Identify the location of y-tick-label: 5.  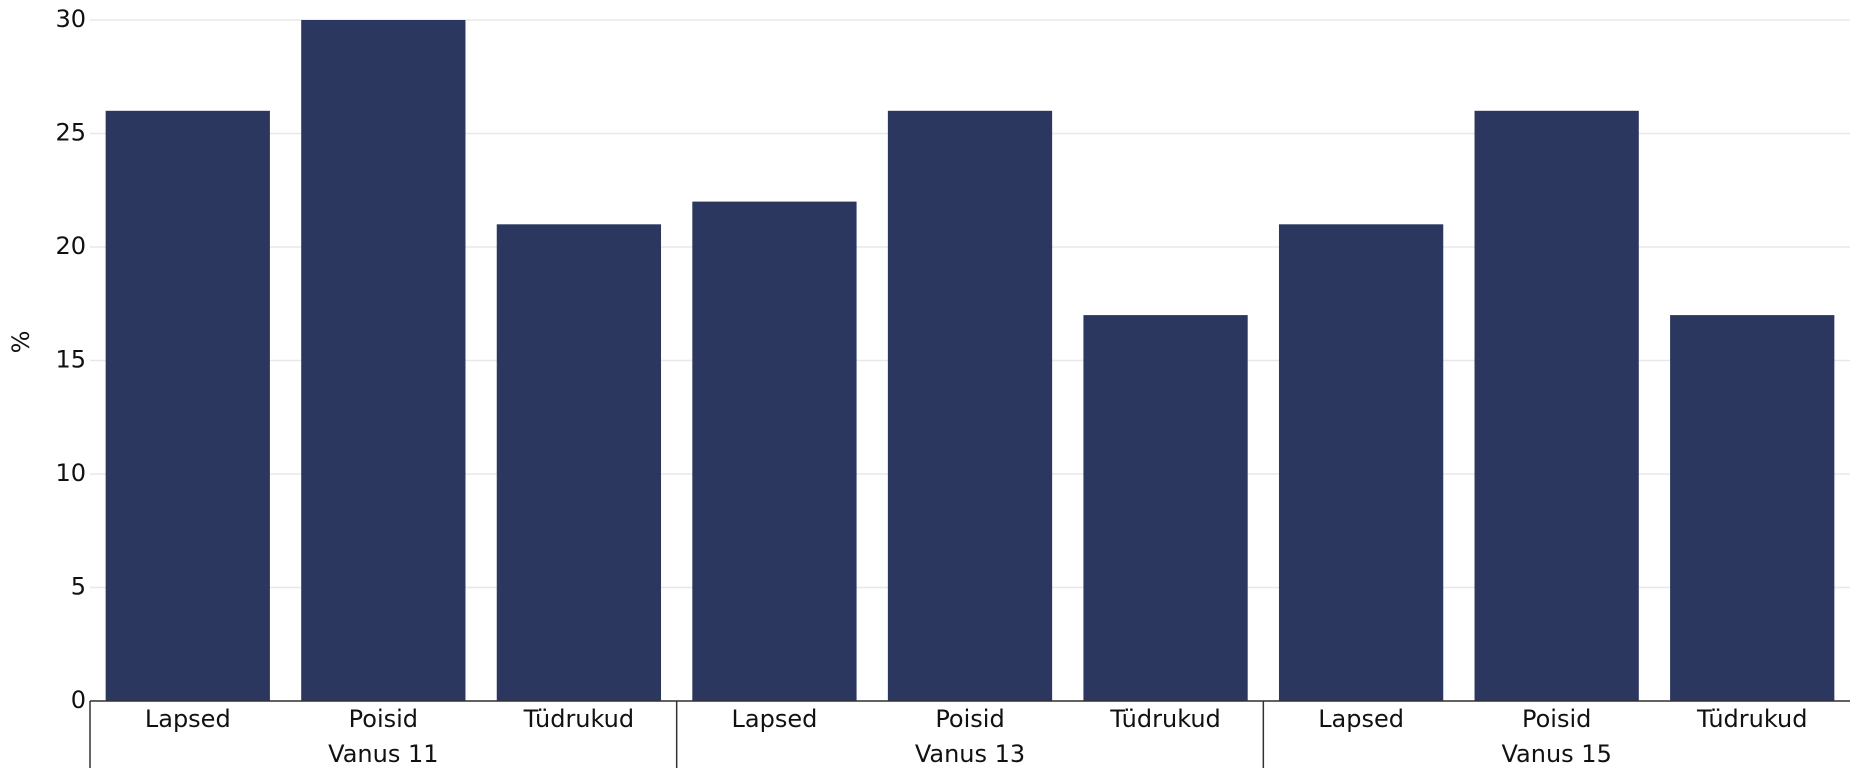
(78, 587).